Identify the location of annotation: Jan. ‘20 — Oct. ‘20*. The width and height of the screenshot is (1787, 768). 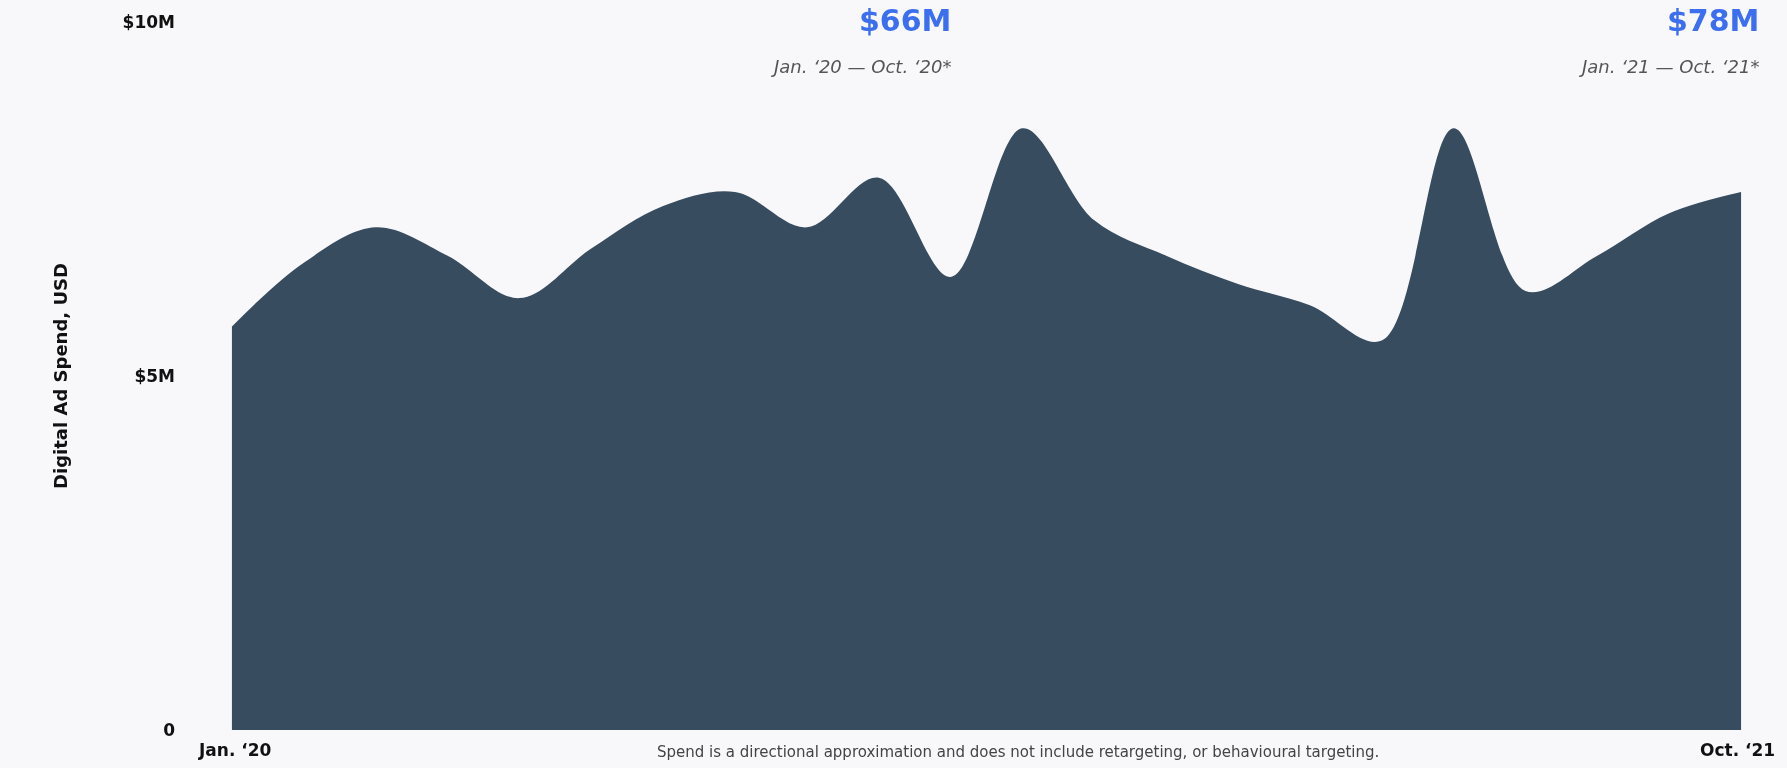
(861, 66).